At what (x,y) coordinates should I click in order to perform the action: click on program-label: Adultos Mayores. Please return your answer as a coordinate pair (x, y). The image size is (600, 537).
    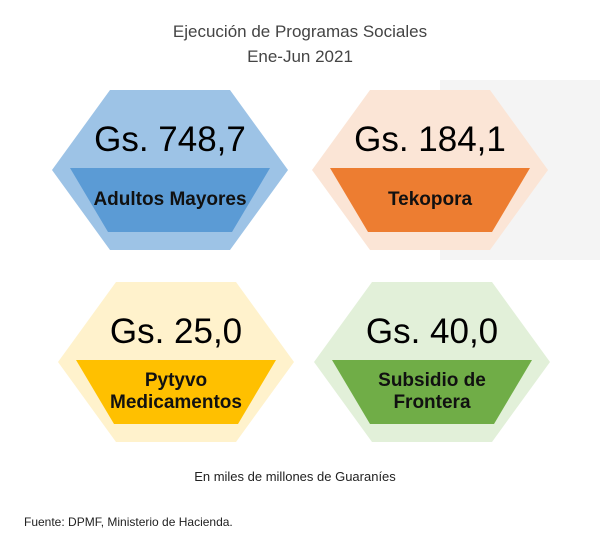
    Looking at the image, I should click on (170, 199).